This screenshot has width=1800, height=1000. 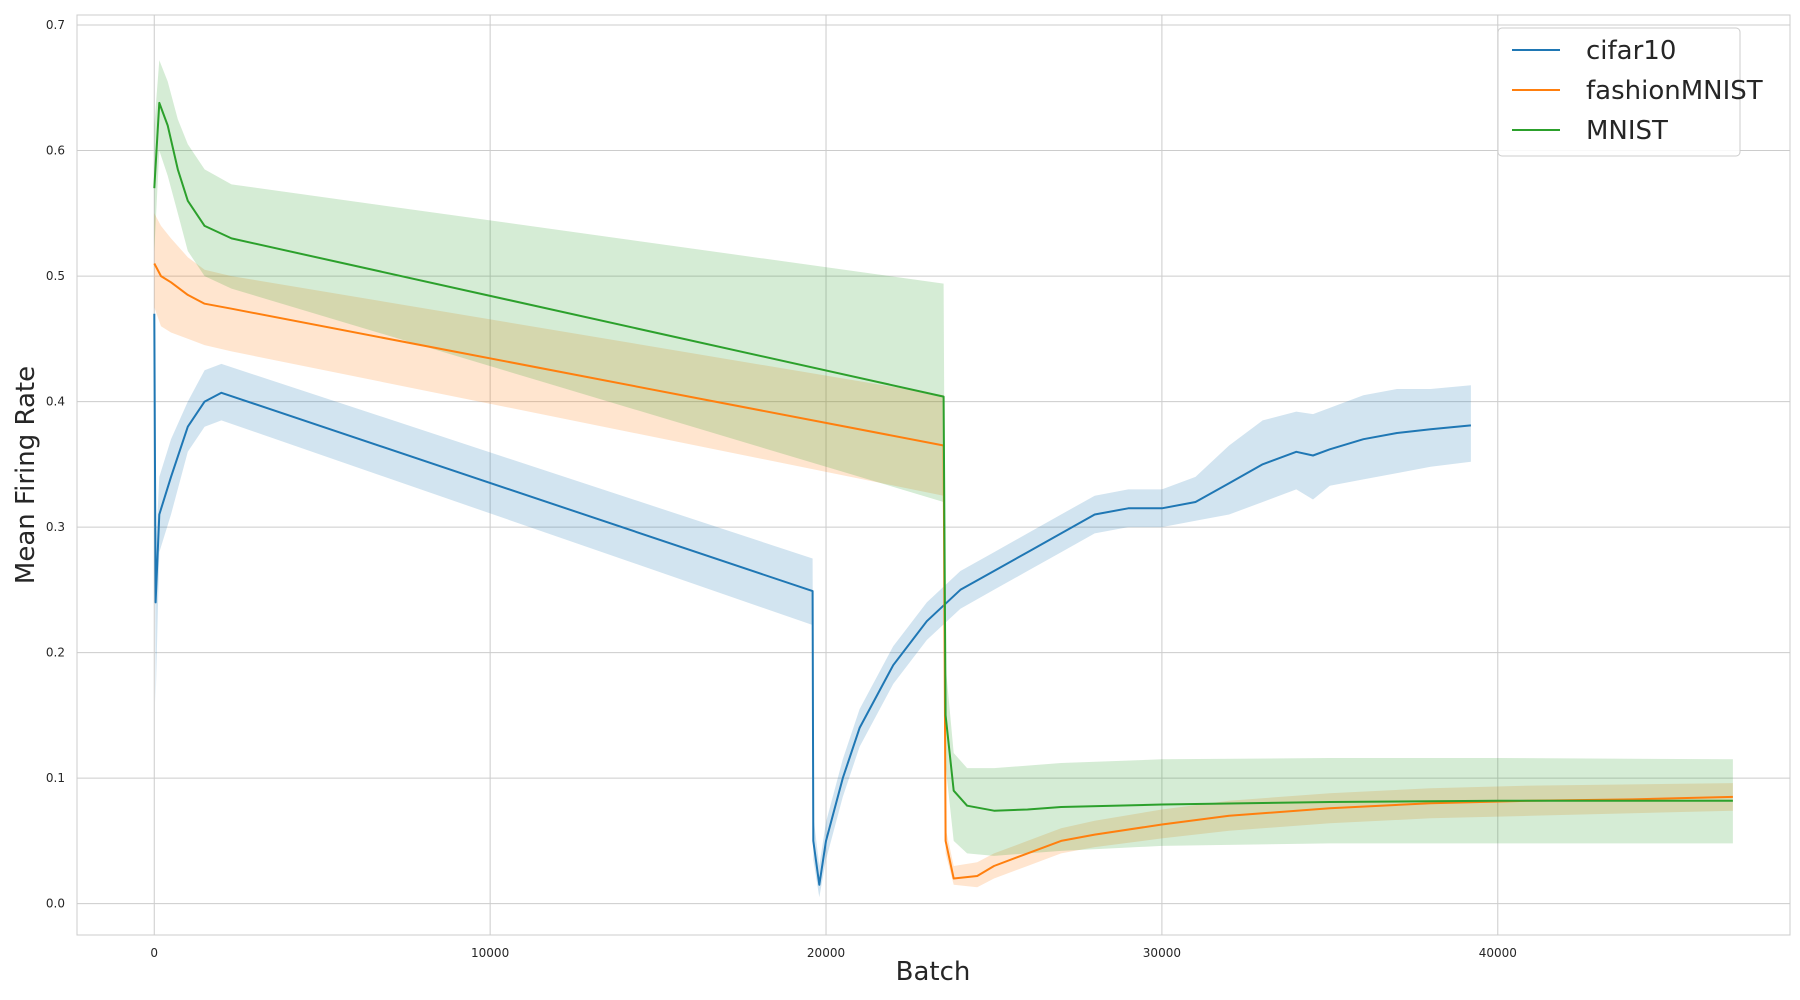 What do you see at coordinates (55, 402) in the screenshot?
I see `y-tick-label: 0.4` at bounding box center [55, 402].